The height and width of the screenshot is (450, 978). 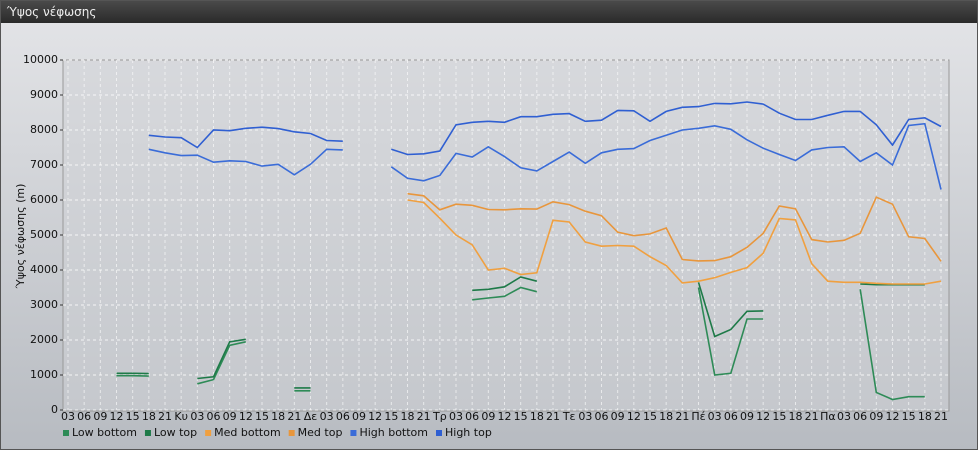 I want to click on y-tick-label: 0, so click(x=54, y=409).